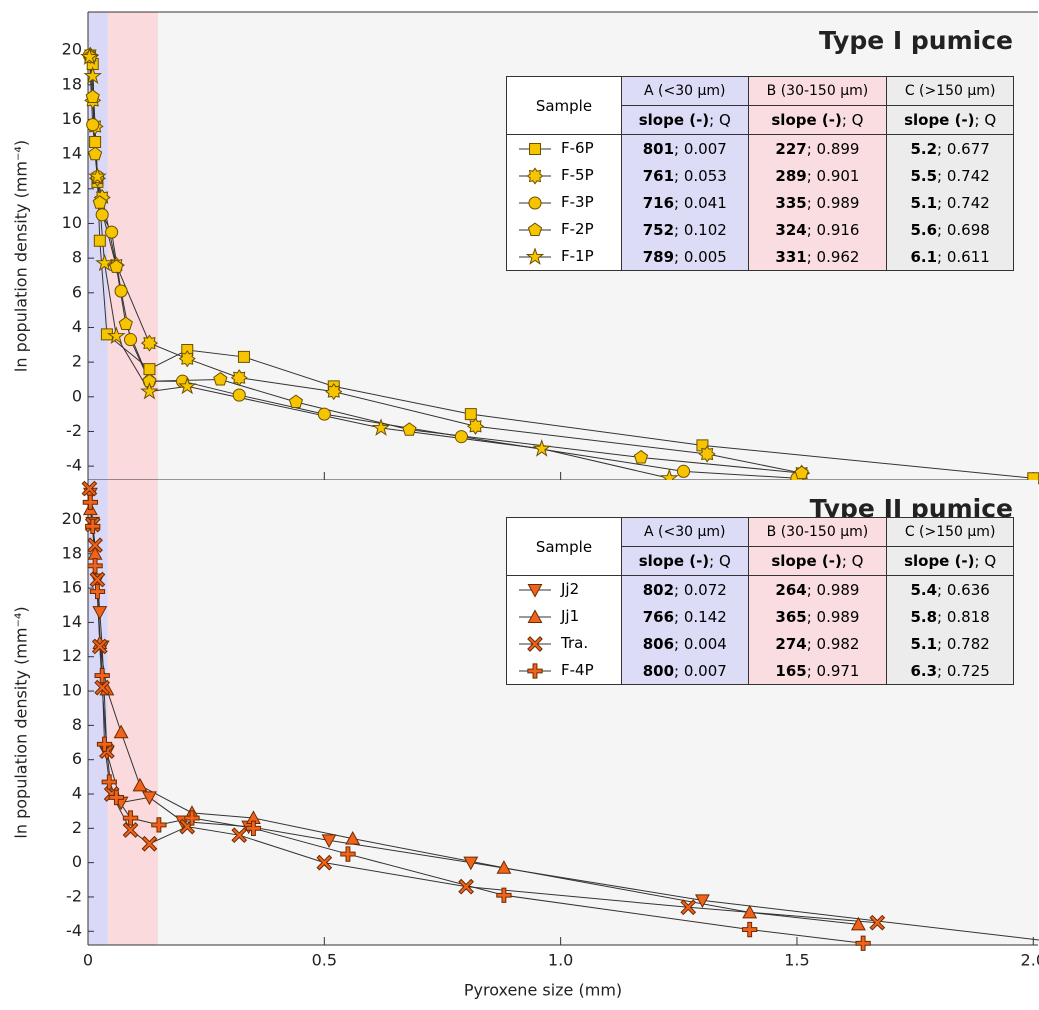 Image resolution: width=1039 pixels, height=1010 pixels. I want to click on y-tick-label: 4, so click(77, 793).